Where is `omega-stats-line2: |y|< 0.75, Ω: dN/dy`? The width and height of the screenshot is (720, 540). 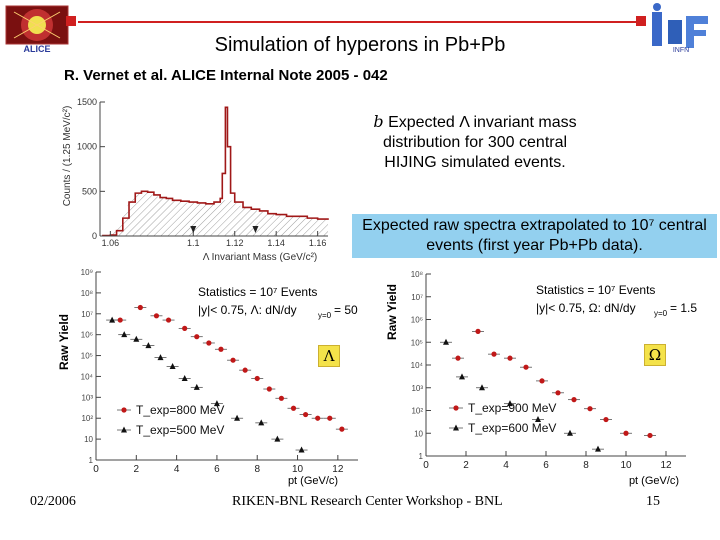
omega-stats-line2: |y|< 0.75, Ω: dN/dy is located at coordinates (586, 308).